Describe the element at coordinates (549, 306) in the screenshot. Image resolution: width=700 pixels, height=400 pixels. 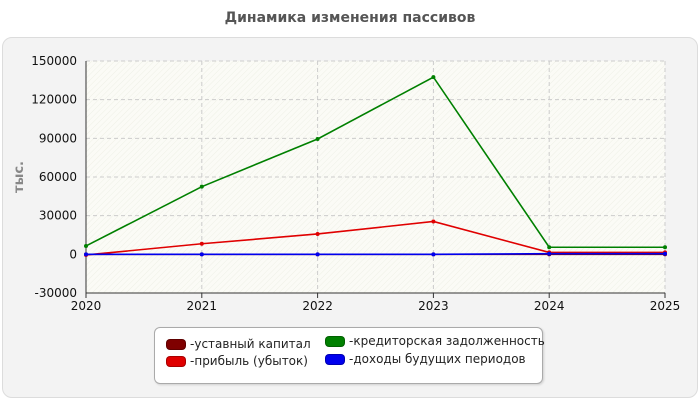
I see `x-tick-label: 2024` at that location.